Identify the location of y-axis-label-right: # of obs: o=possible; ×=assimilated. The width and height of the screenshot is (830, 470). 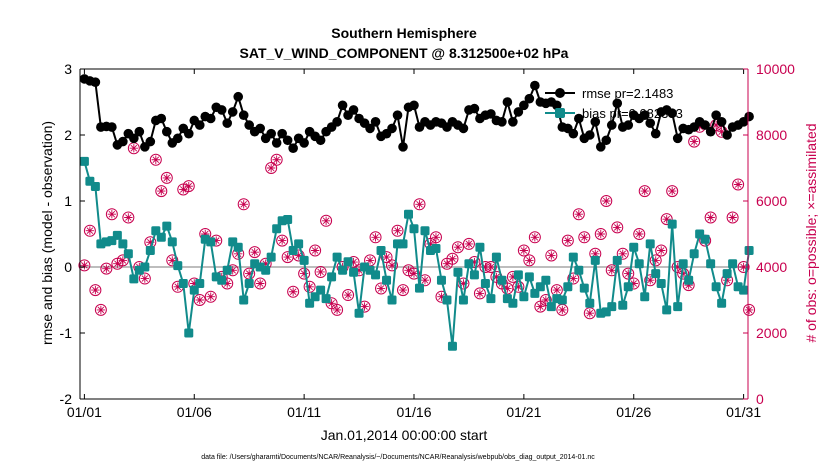
(811, 232).